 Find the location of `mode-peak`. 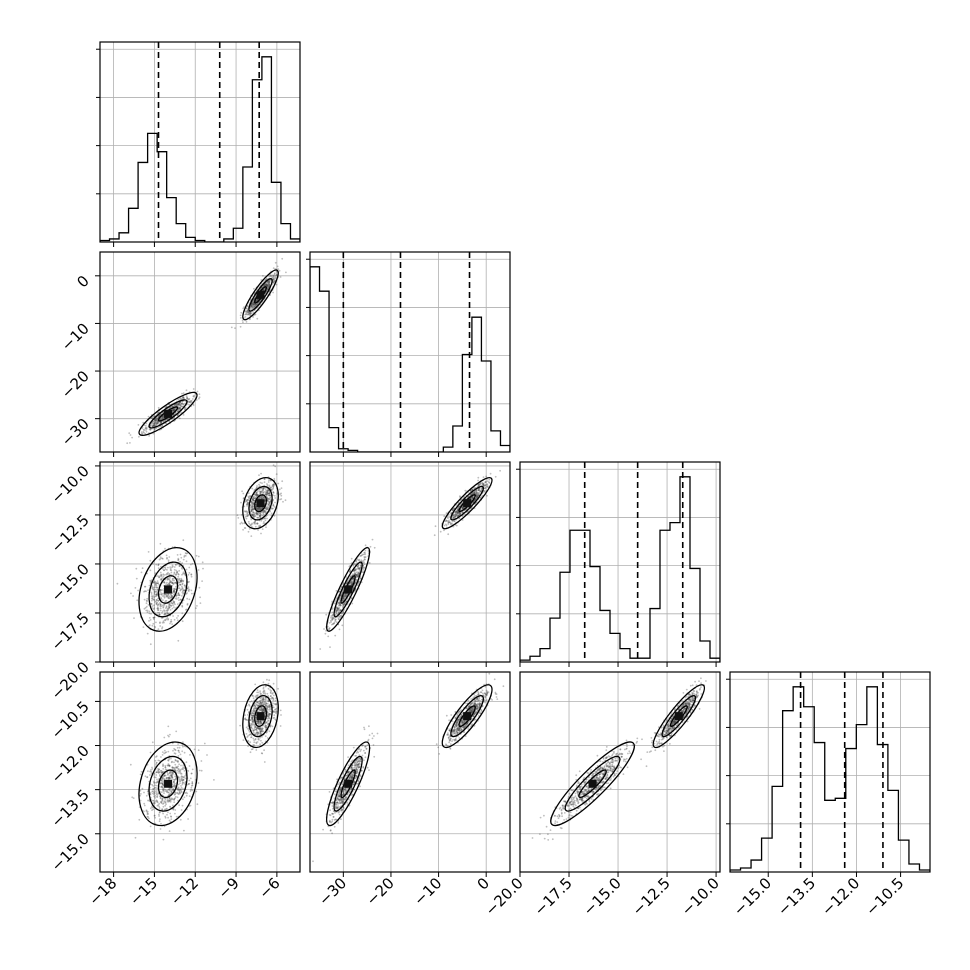

mode-peak is located at coordinates (168, 413).